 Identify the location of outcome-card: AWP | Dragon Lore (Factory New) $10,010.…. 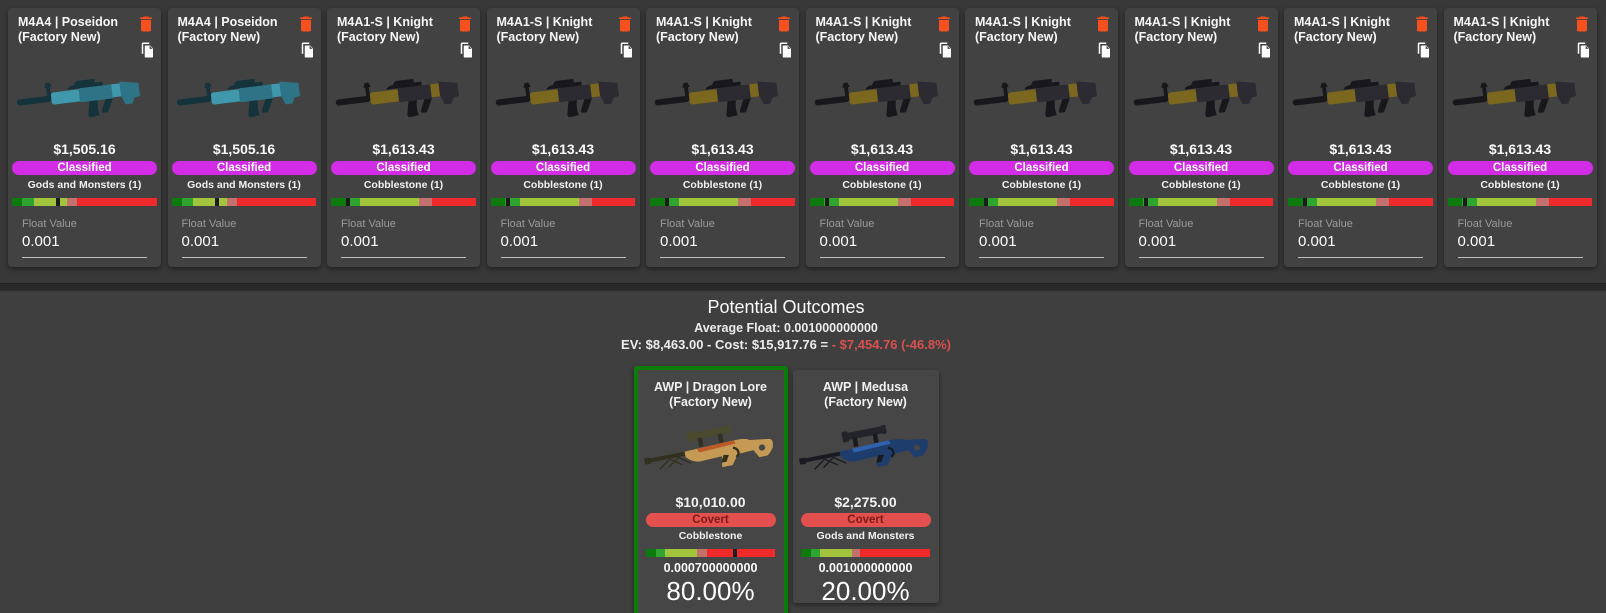
(710, 489).